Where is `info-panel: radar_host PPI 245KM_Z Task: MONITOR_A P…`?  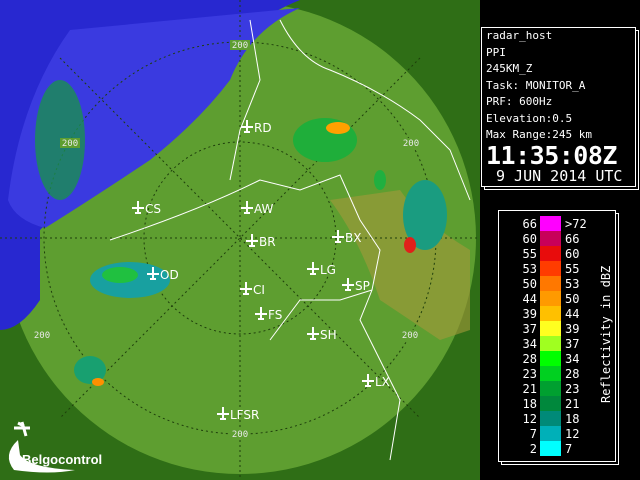 info-panel: radar_host PPI 245KM_Z Task: MONITOR_A P… is located at coordinates (558, 107).